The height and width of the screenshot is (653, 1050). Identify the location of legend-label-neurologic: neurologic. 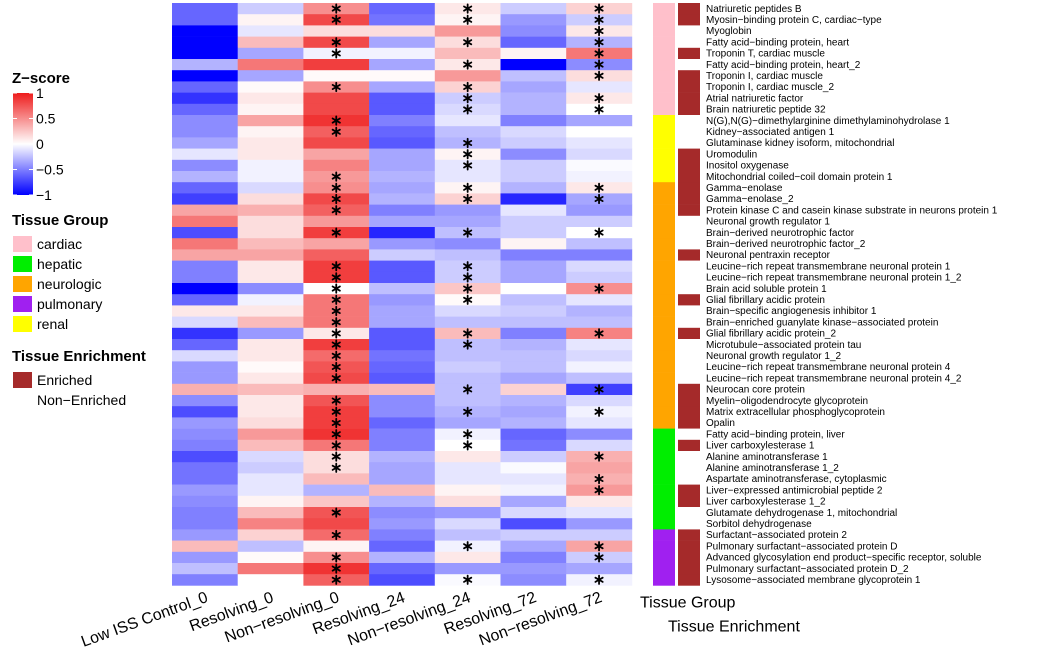
(69, 284).